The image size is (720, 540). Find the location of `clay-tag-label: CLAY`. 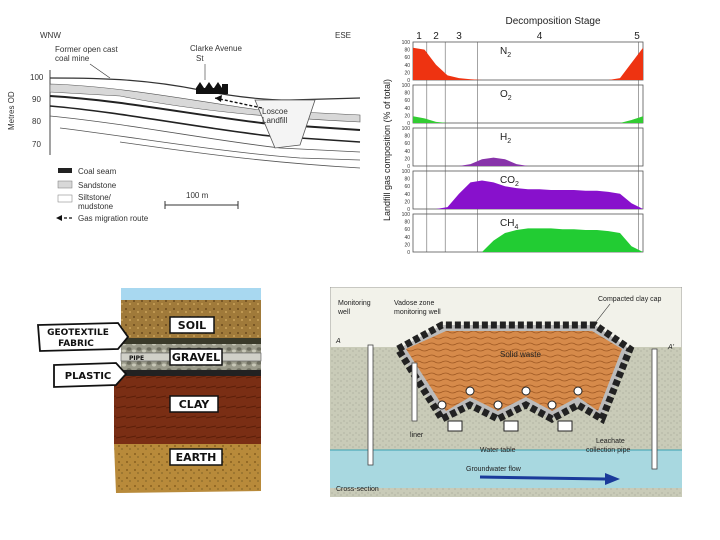

clay-tag-label: CLAY is located at coordinates (195, 404).